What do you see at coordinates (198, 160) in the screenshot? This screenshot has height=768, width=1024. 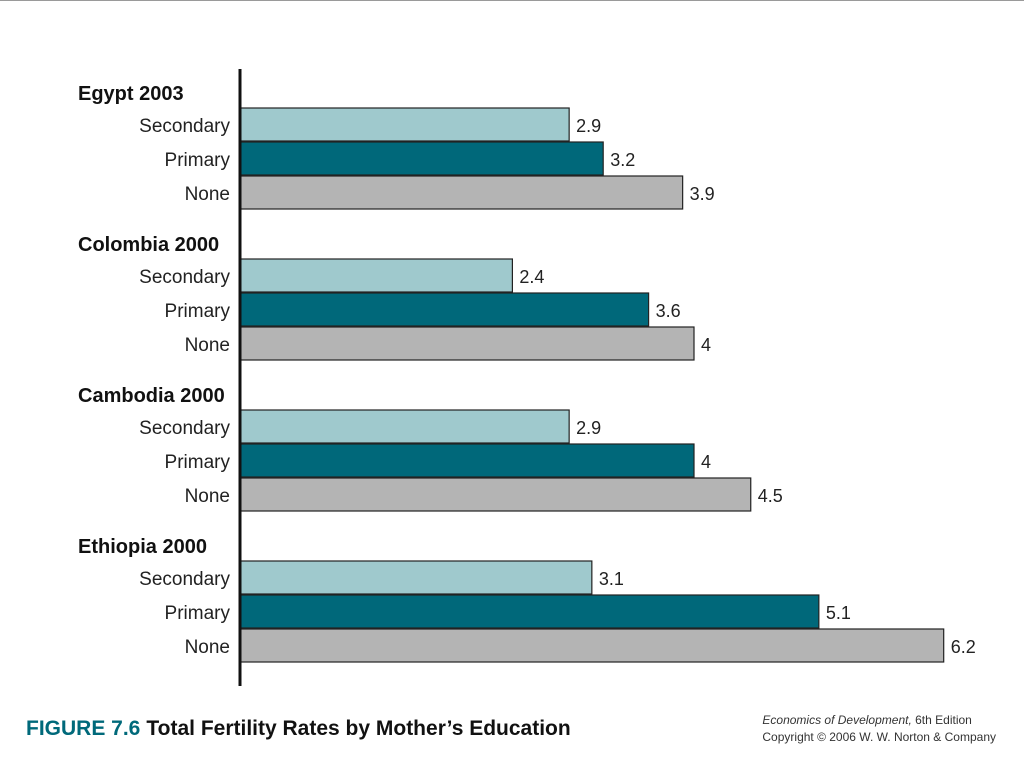 I see `category-label-egypt-2003-primary: Primary` at bounding box center [198, 160].